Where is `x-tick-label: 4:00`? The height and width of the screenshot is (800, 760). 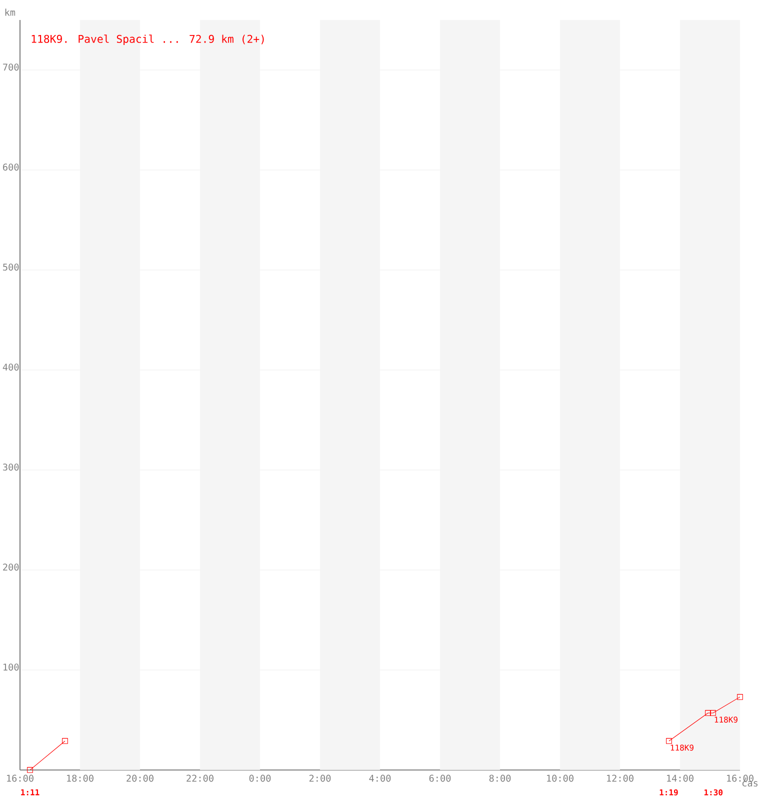
x-tick-label: 4:00 is located at coordinates (380, 778).